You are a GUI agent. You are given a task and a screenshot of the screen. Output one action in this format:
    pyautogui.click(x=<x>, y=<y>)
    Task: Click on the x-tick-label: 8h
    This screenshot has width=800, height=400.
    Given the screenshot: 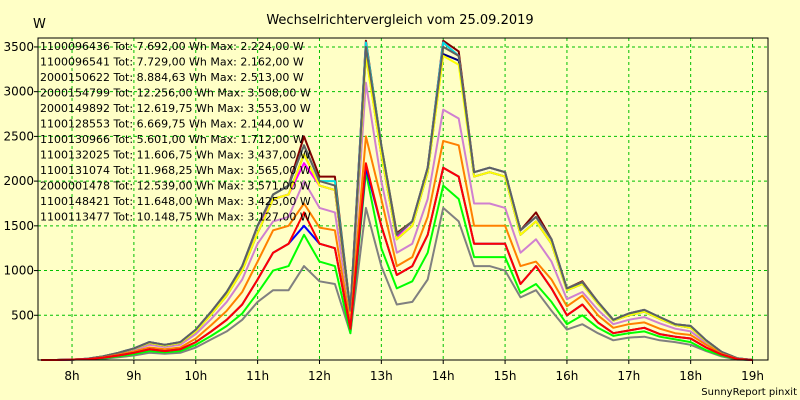 What is the action you would take?
    pyautogui.click(x=71, y=376)
    